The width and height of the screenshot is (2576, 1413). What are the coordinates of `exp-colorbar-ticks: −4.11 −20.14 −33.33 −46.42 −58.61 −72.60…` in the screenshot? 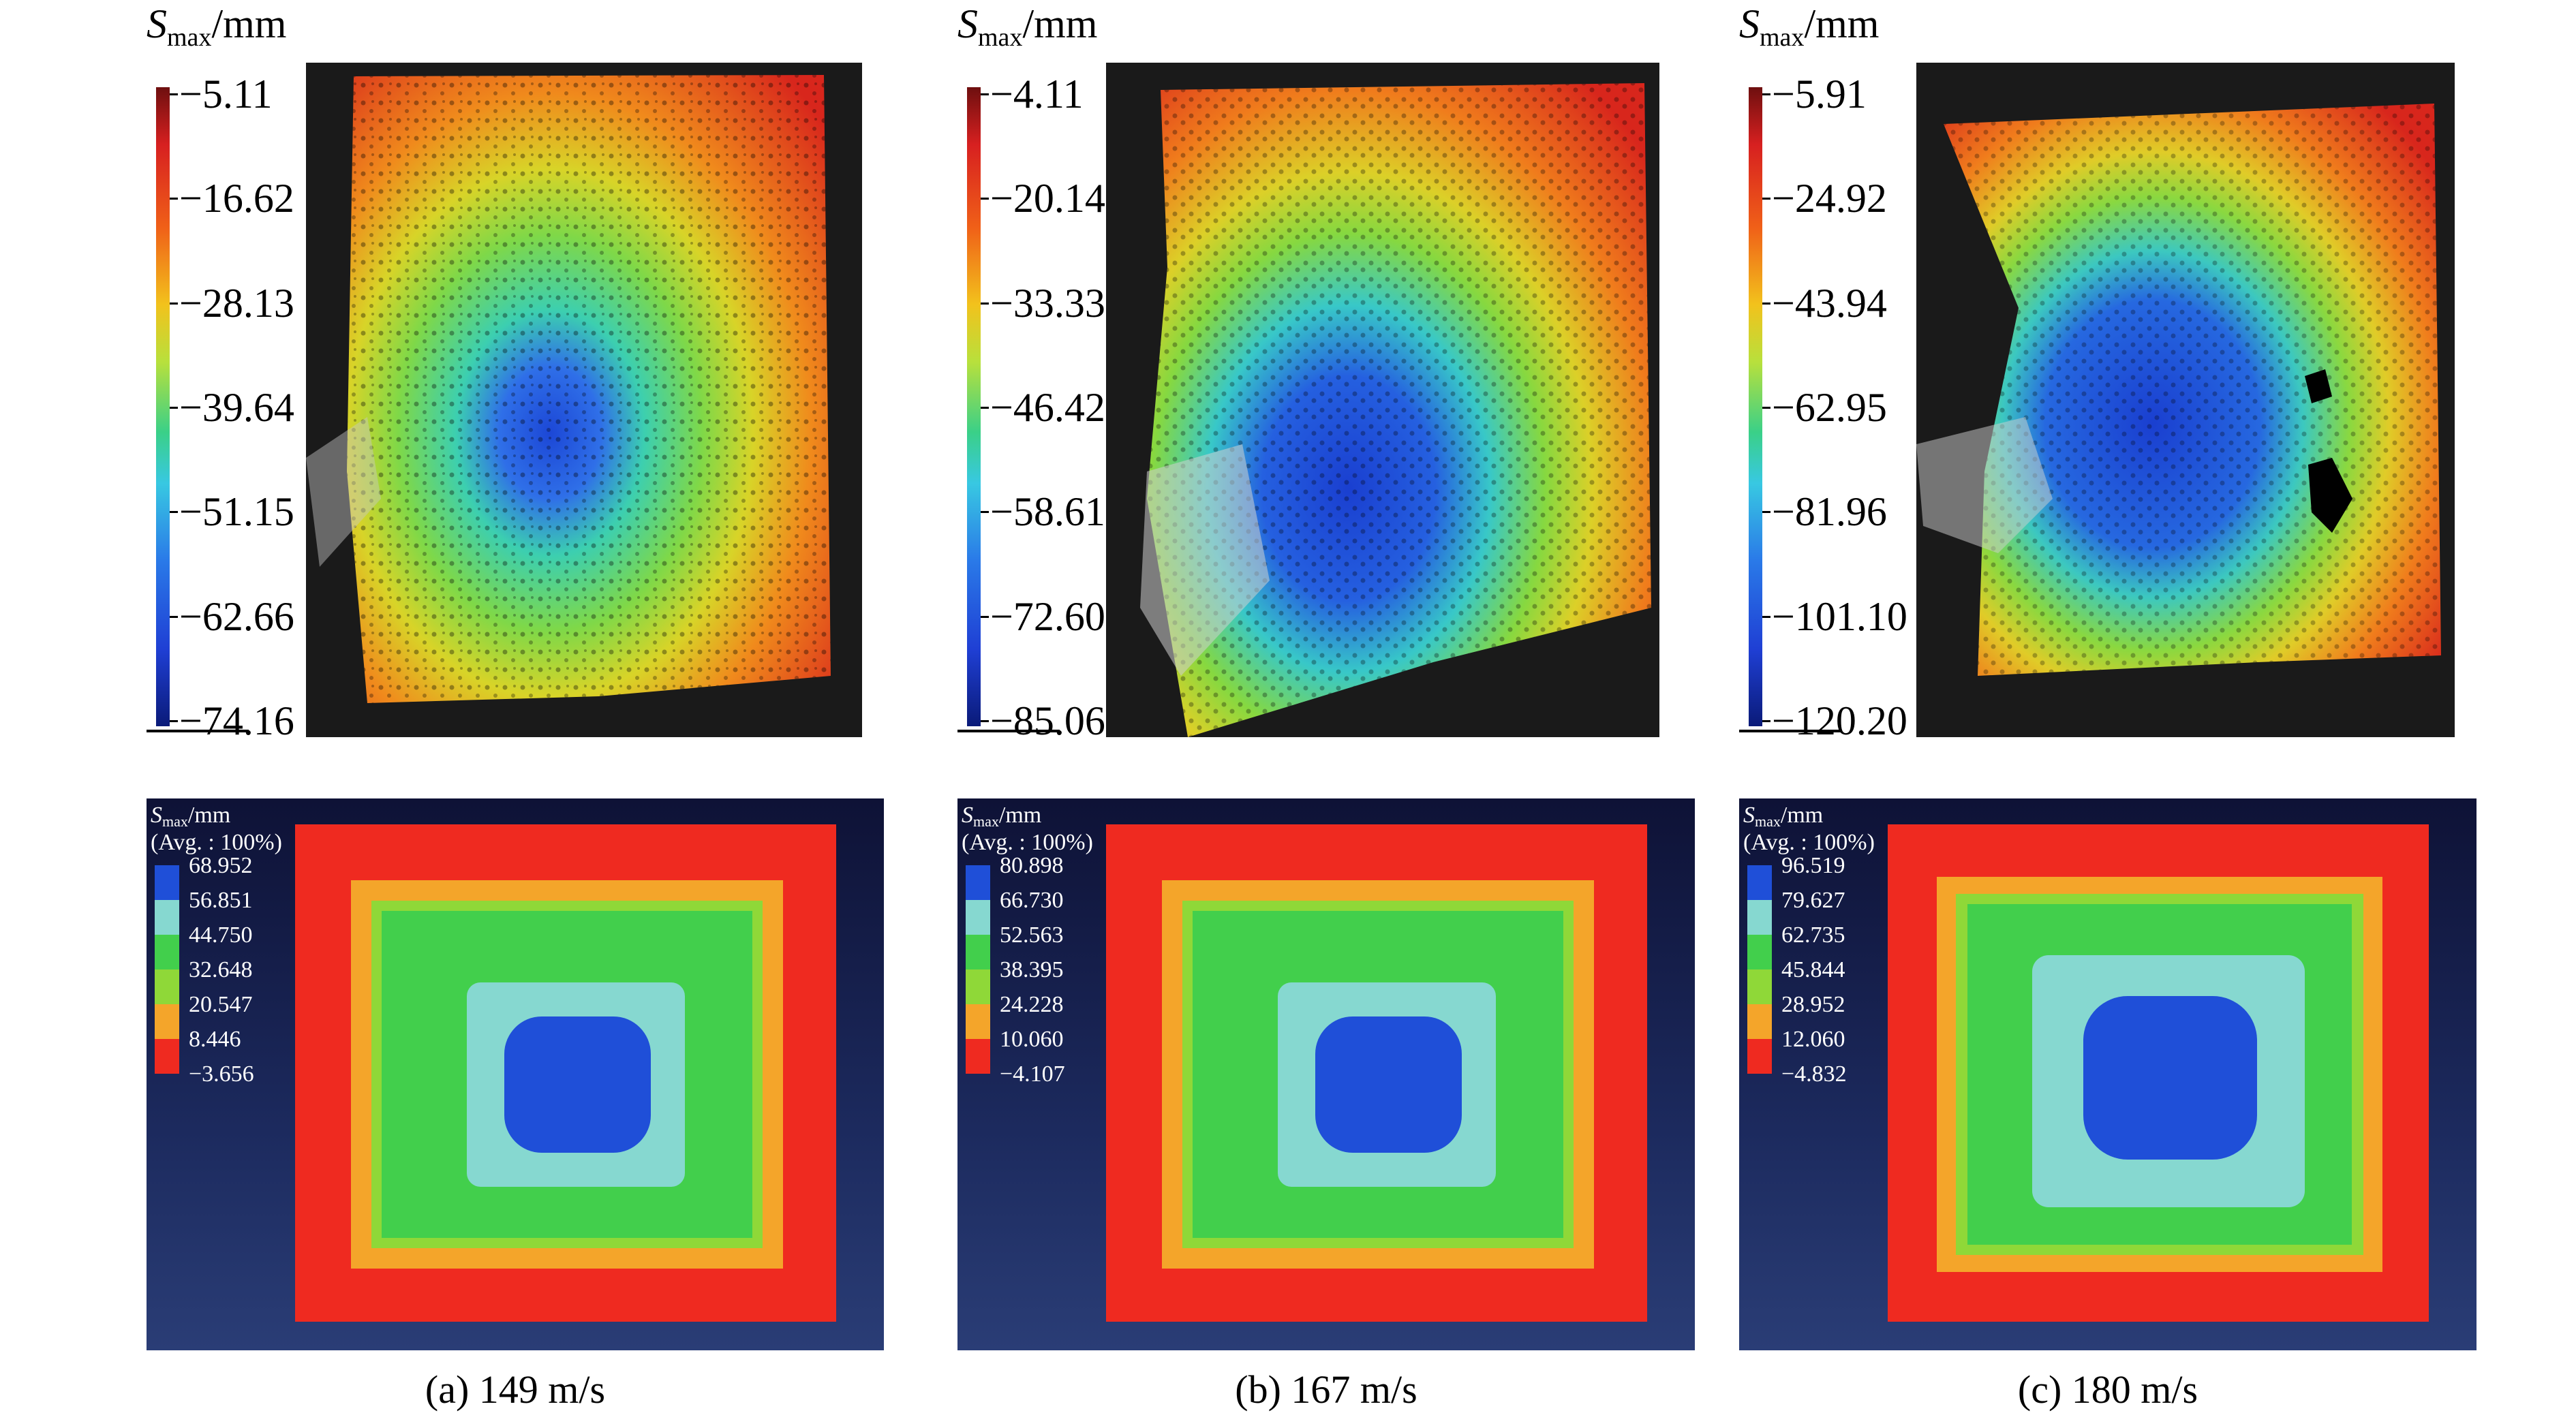 It's located at (1043, 408).